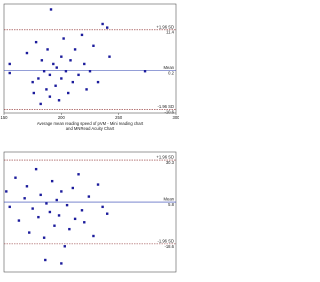 The width and height of the screenshot is (320, 282). Describe the element at coordinates (170, 32) in the screenshot. I see `reference-value: 11.4` at that location.